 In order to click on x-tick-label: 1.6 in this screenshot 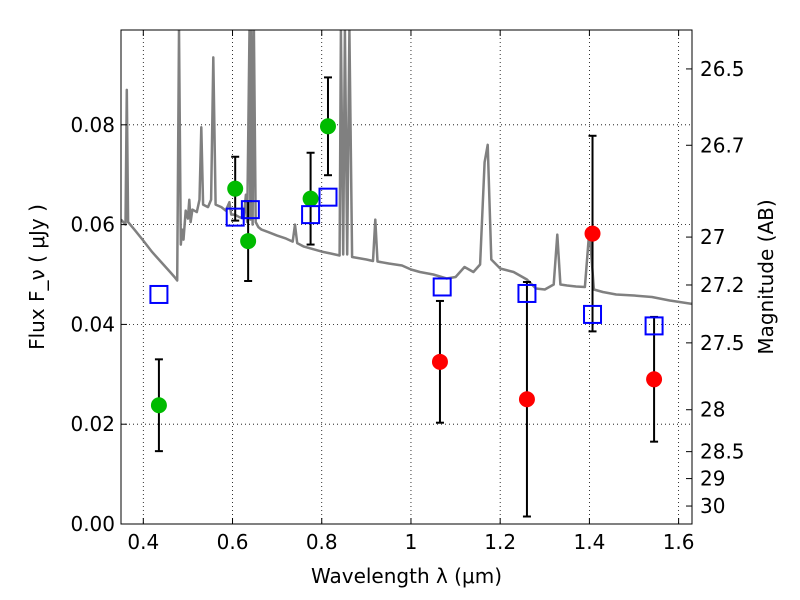, I will do `click(679, 542)`.